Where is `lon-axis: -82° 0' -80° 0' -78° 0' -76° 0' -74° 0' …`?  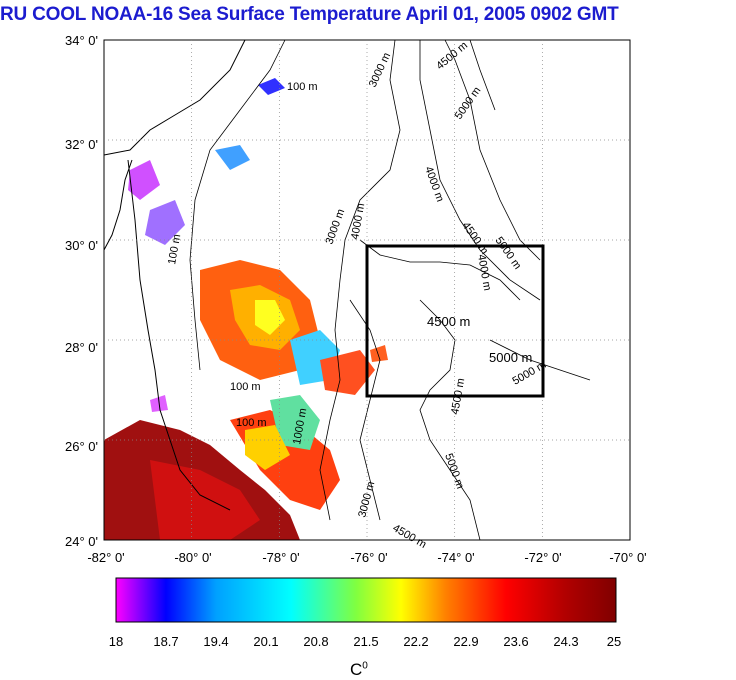 lon-axis: -82° 0' -80° 0' -78° 0' -76° 0' -74° 0' … is located at coordinates (366, 557).